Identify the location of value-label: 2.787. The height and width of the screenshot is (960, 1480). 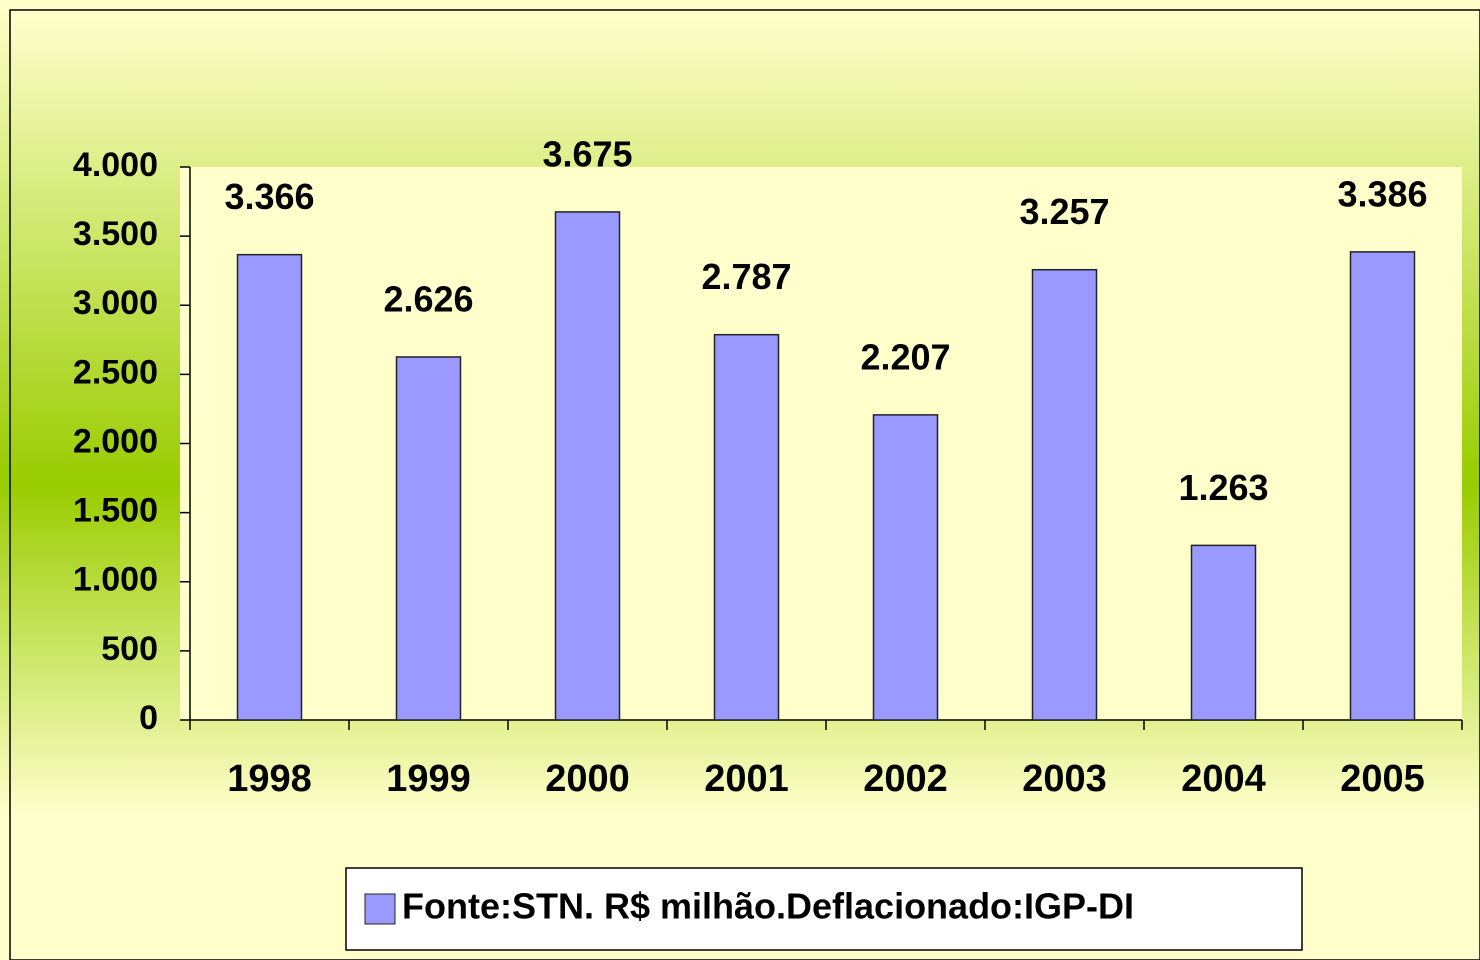
(746, 276).